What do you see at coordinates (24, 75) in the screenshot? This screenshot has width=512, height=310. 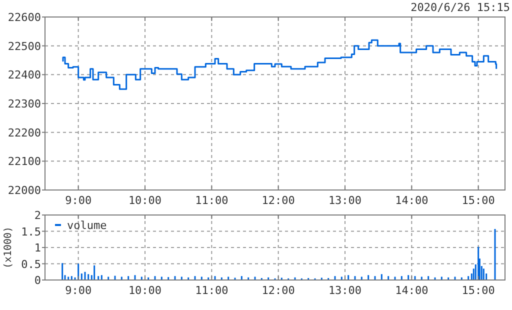 I see `y-tick-label: 22400` at bounding box center [24, 75].